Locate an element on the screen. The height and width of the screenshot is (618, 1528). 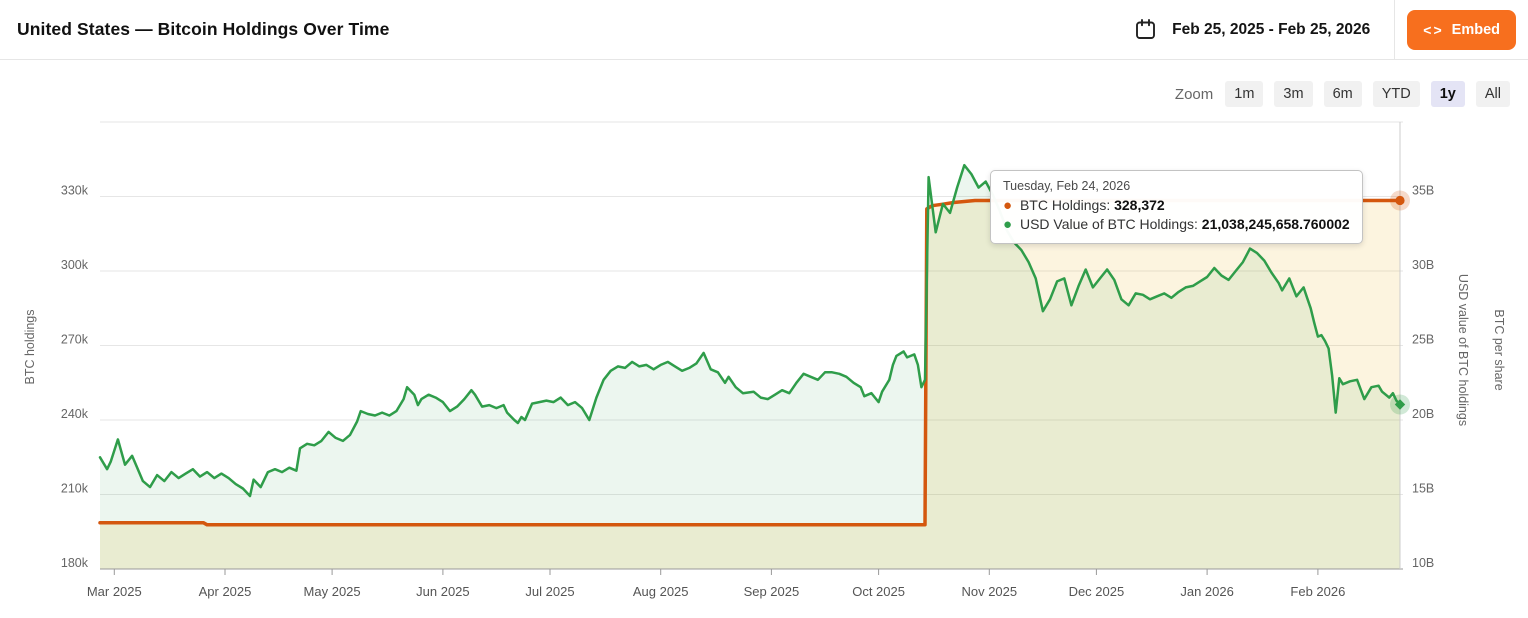
embed-button: <> Embed is located at coordinates (1461, 29).